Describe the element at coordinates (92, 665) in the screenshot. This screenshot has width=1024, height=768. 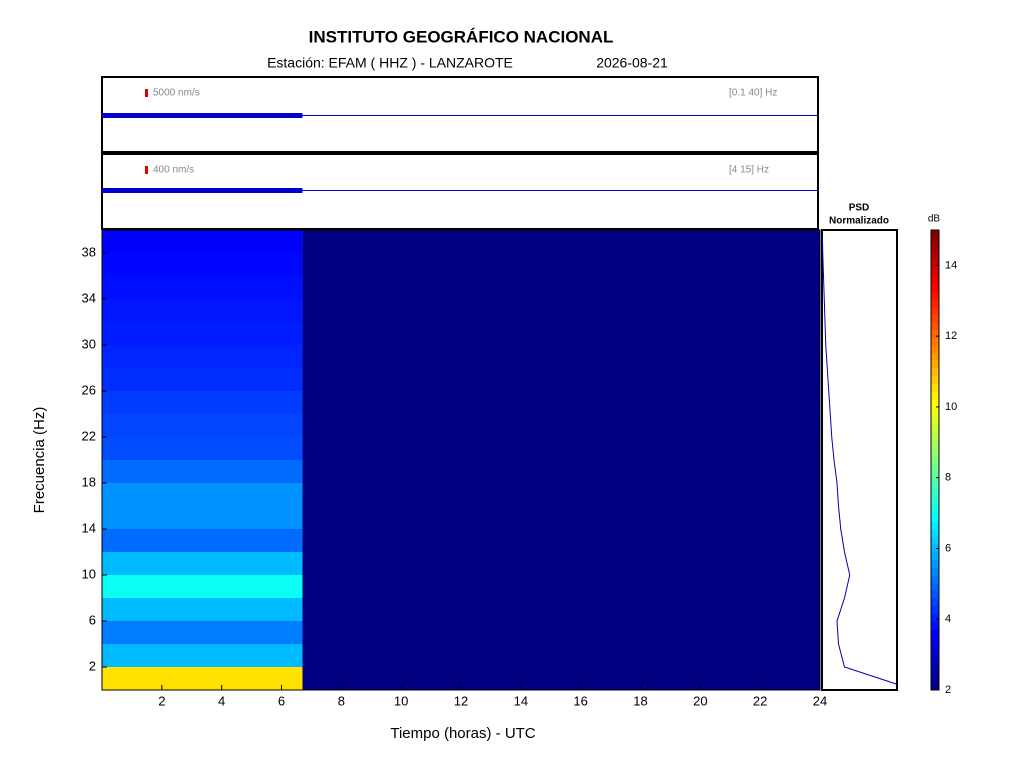
I see `y-tick-label: 2` at that location.